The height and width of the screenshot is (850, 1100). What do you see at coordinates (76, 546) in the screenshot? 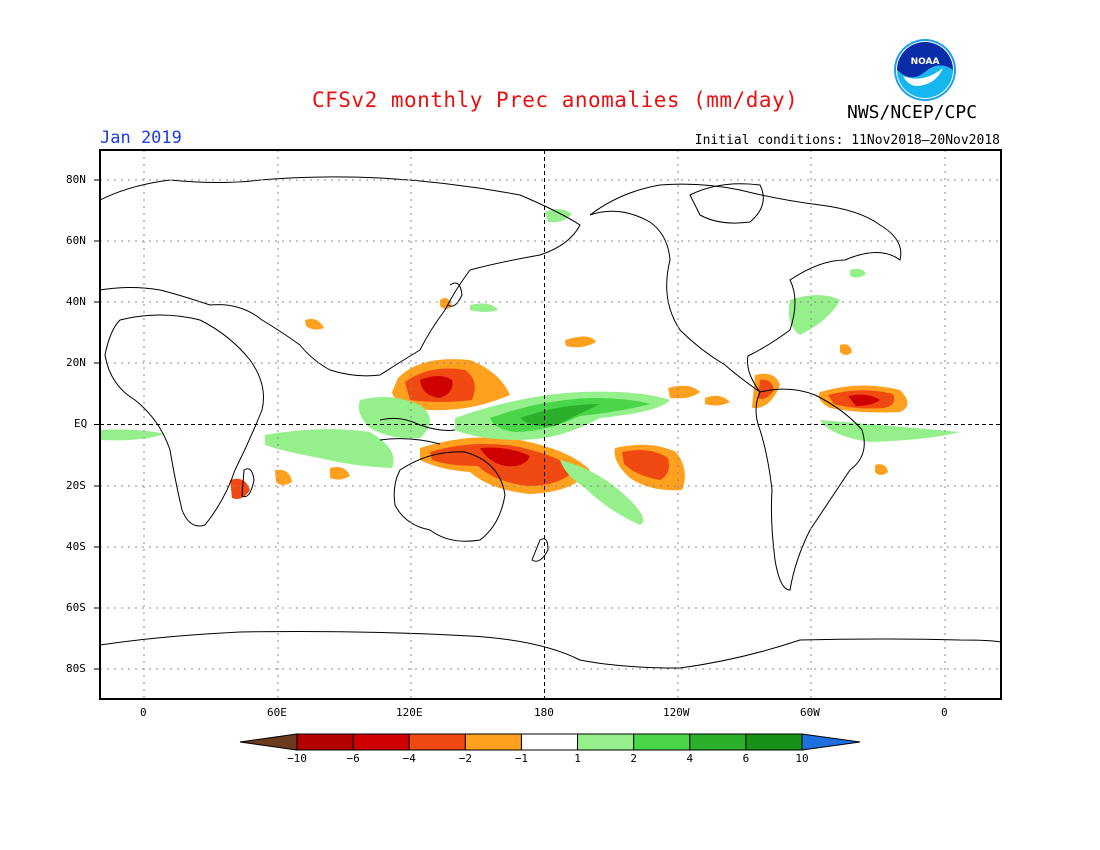
I see `lat-label-40s: 40S` at bounding box center [76, 546].